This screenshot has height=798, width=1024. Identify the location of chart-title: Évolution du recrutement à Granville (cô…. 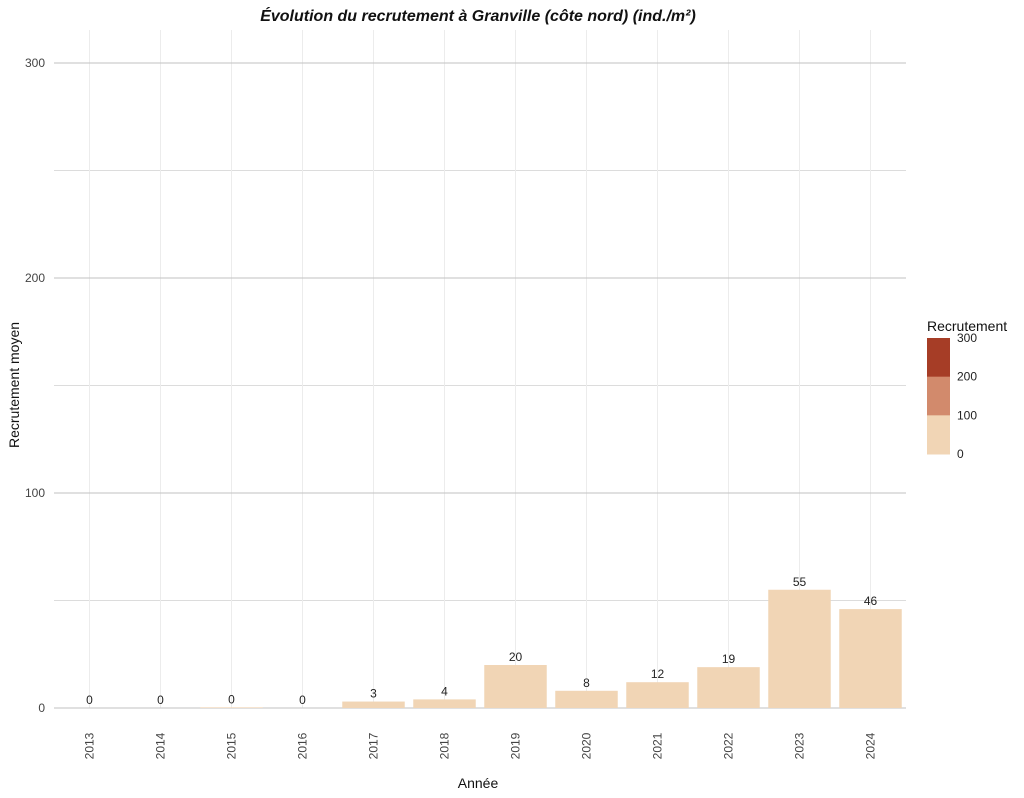
(478, 15).